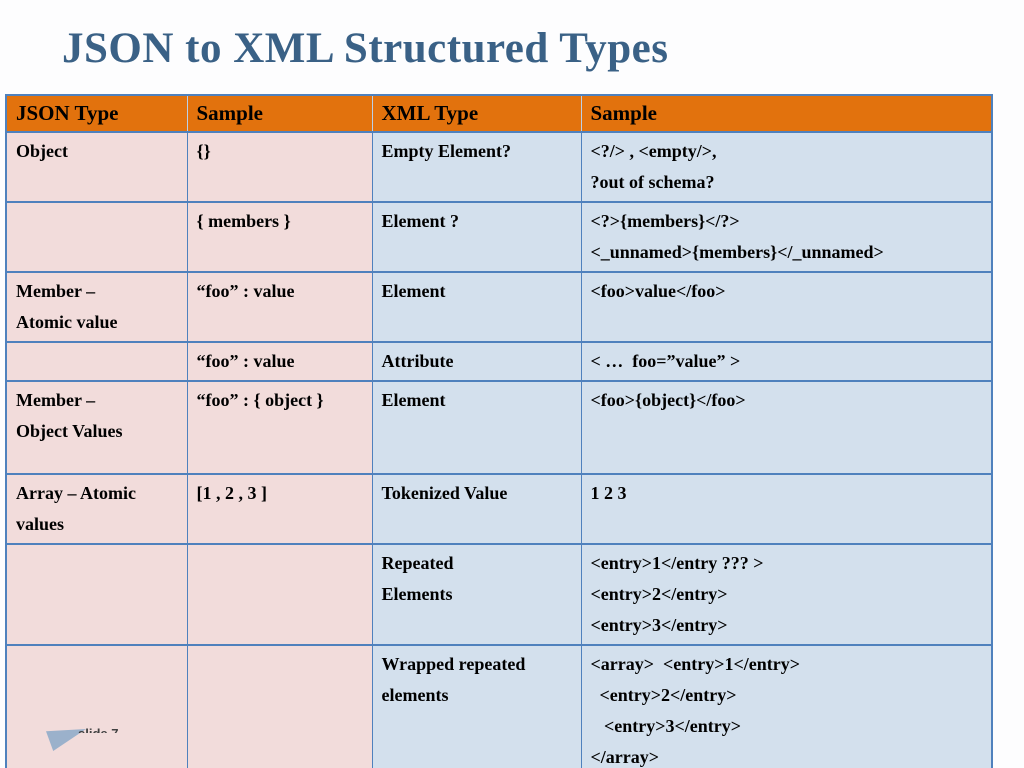 The height and width of the screenshot is (768, 1024). What do you see at coordinates (665, 361) in the screenshot?
I see `cell-line: < … foo=”value” >` at bounding box center [665, 361].